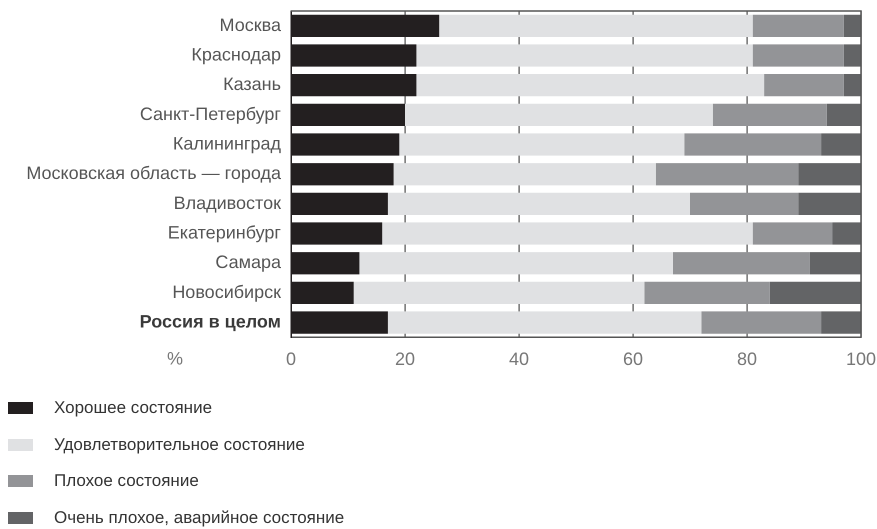  Describe the element at coordinates (210, 322) in the screenshot. I see `y-tick-label: Россия в целом` at that location.